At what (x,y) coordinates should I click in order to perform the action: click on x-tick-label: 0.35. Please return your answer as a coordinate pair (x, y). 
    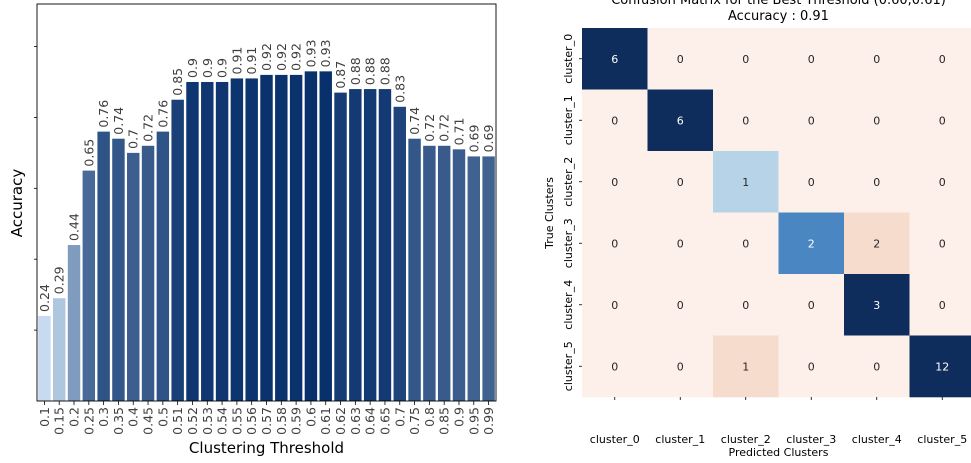
    Looking at the image, I should click on (118, 421).